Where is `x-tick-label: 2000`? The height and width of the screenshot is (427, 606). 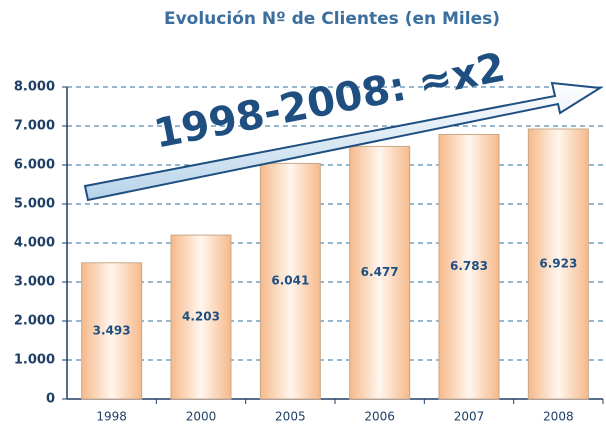
x-tick-label: 2000 is located at coordinates (201, 417).